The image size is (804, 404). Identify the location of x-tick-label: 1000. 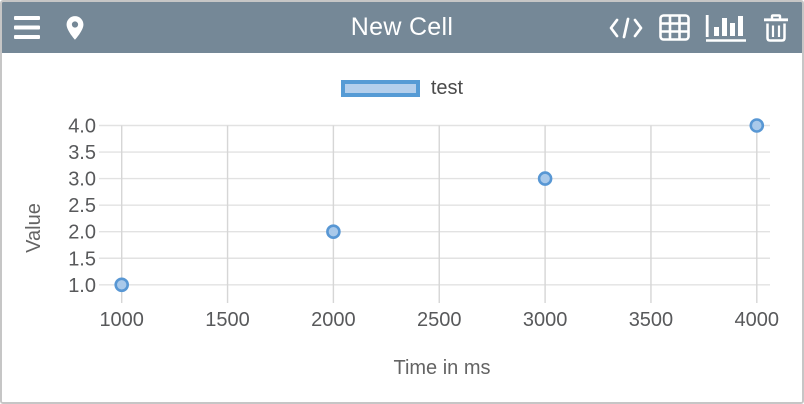
(121, 320).